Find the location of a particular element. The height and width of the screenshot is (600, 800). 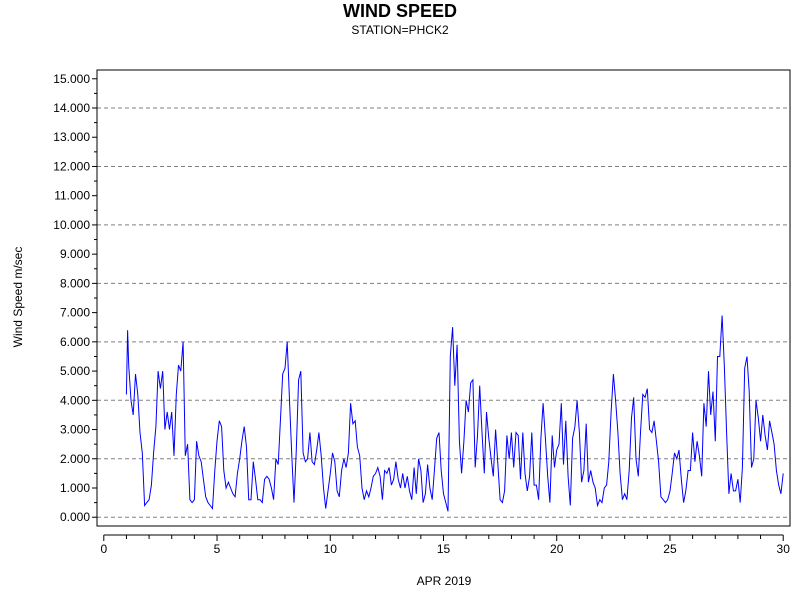

y-tick-label: 4.000 is located at coordinates (75, 400).